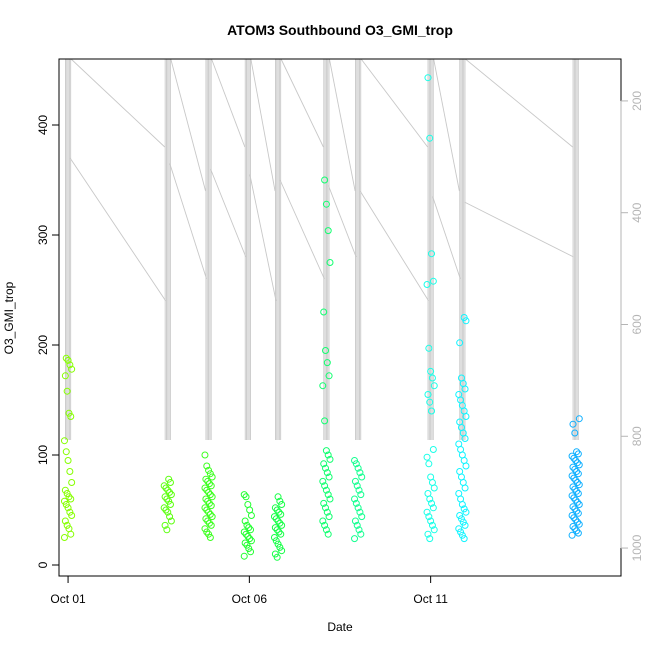  I want to click on y2-tick-label: 800, so click(637, 436).